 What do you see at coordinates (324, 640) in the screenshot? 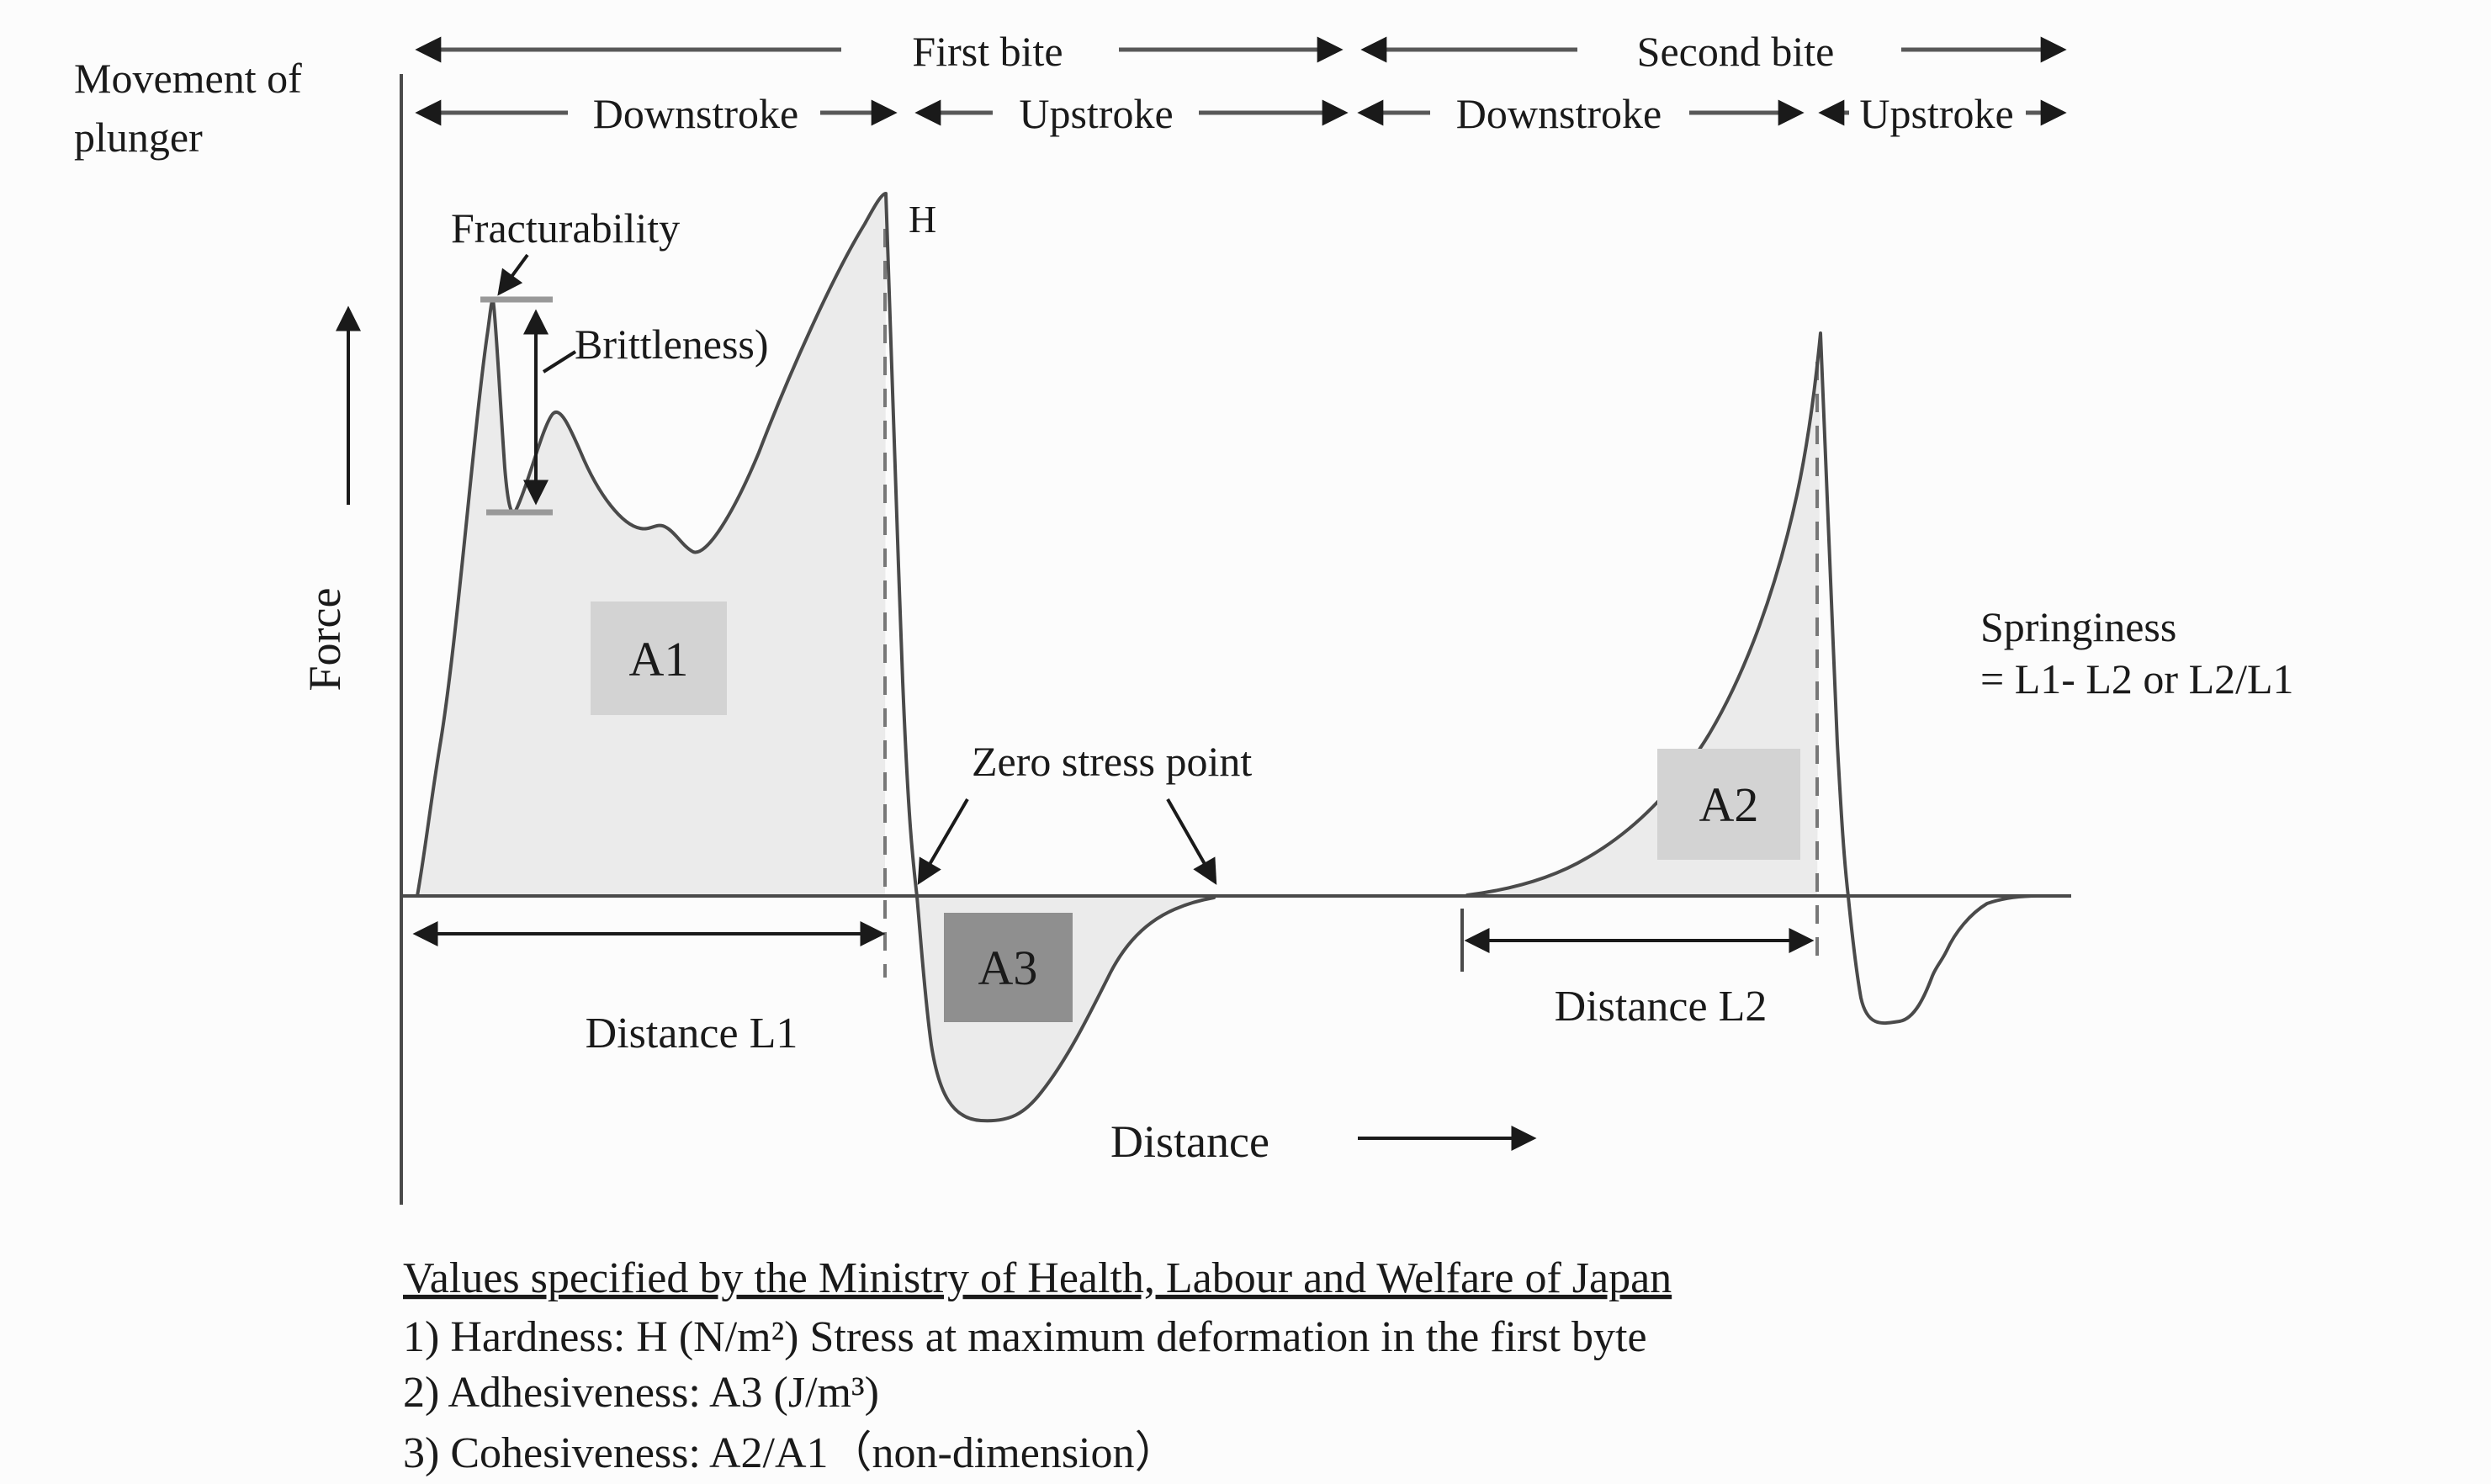
I see `force-axis-label: Force` at bounding box center [324, 640].